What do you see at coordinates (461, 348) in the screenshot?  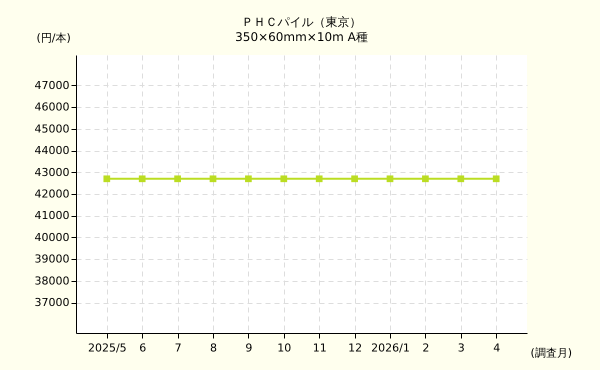 I see `x-tick-label: 3` at bounding box center [461, 348].